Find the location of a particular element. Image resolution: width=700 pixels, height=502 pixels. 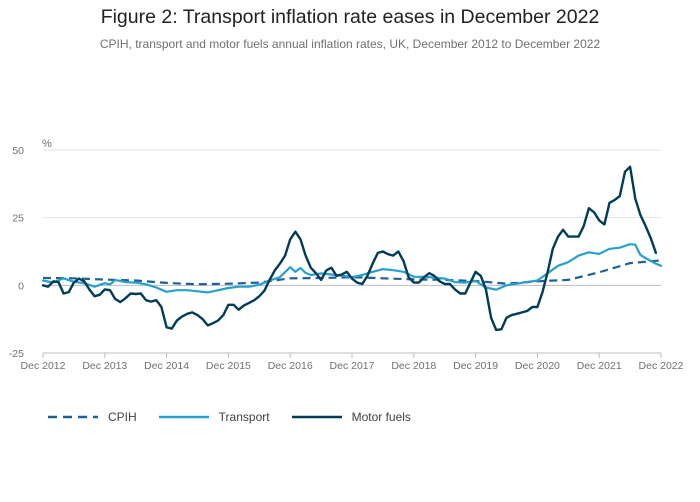

legend-item-transport: Transport is located at coordinates (213, 417).